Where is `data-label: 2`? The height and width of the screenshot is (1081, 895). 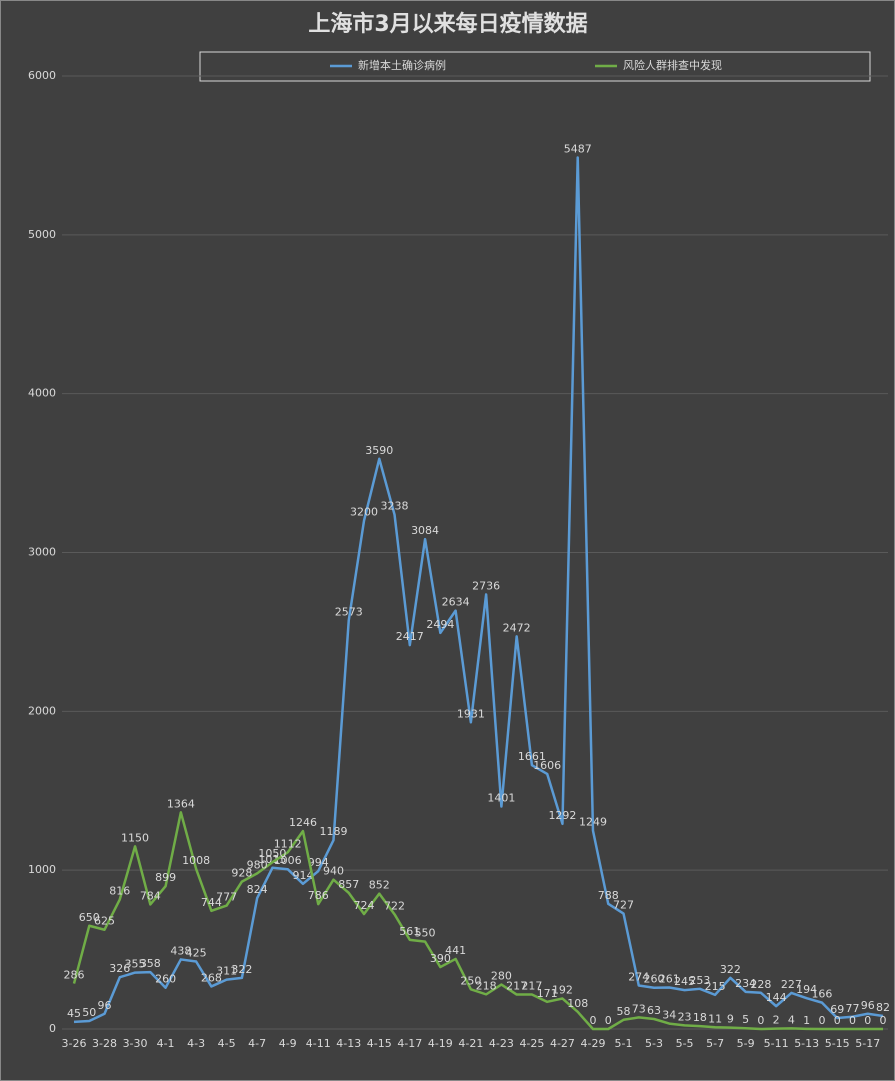 data-label: 2 is located at coordinates (776, 1020).